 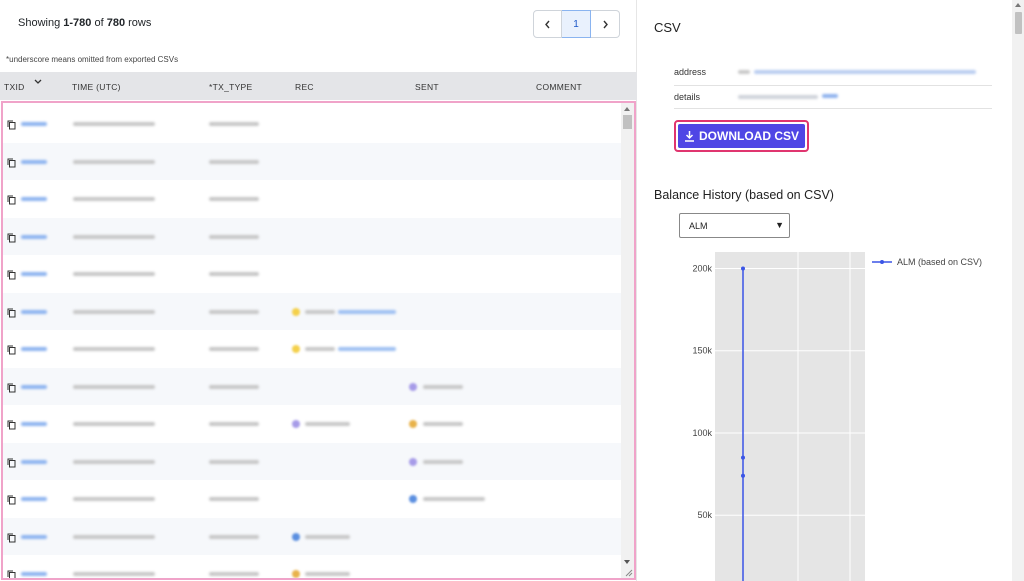 I want to click on address-avatar, so click(x=744, y=72).